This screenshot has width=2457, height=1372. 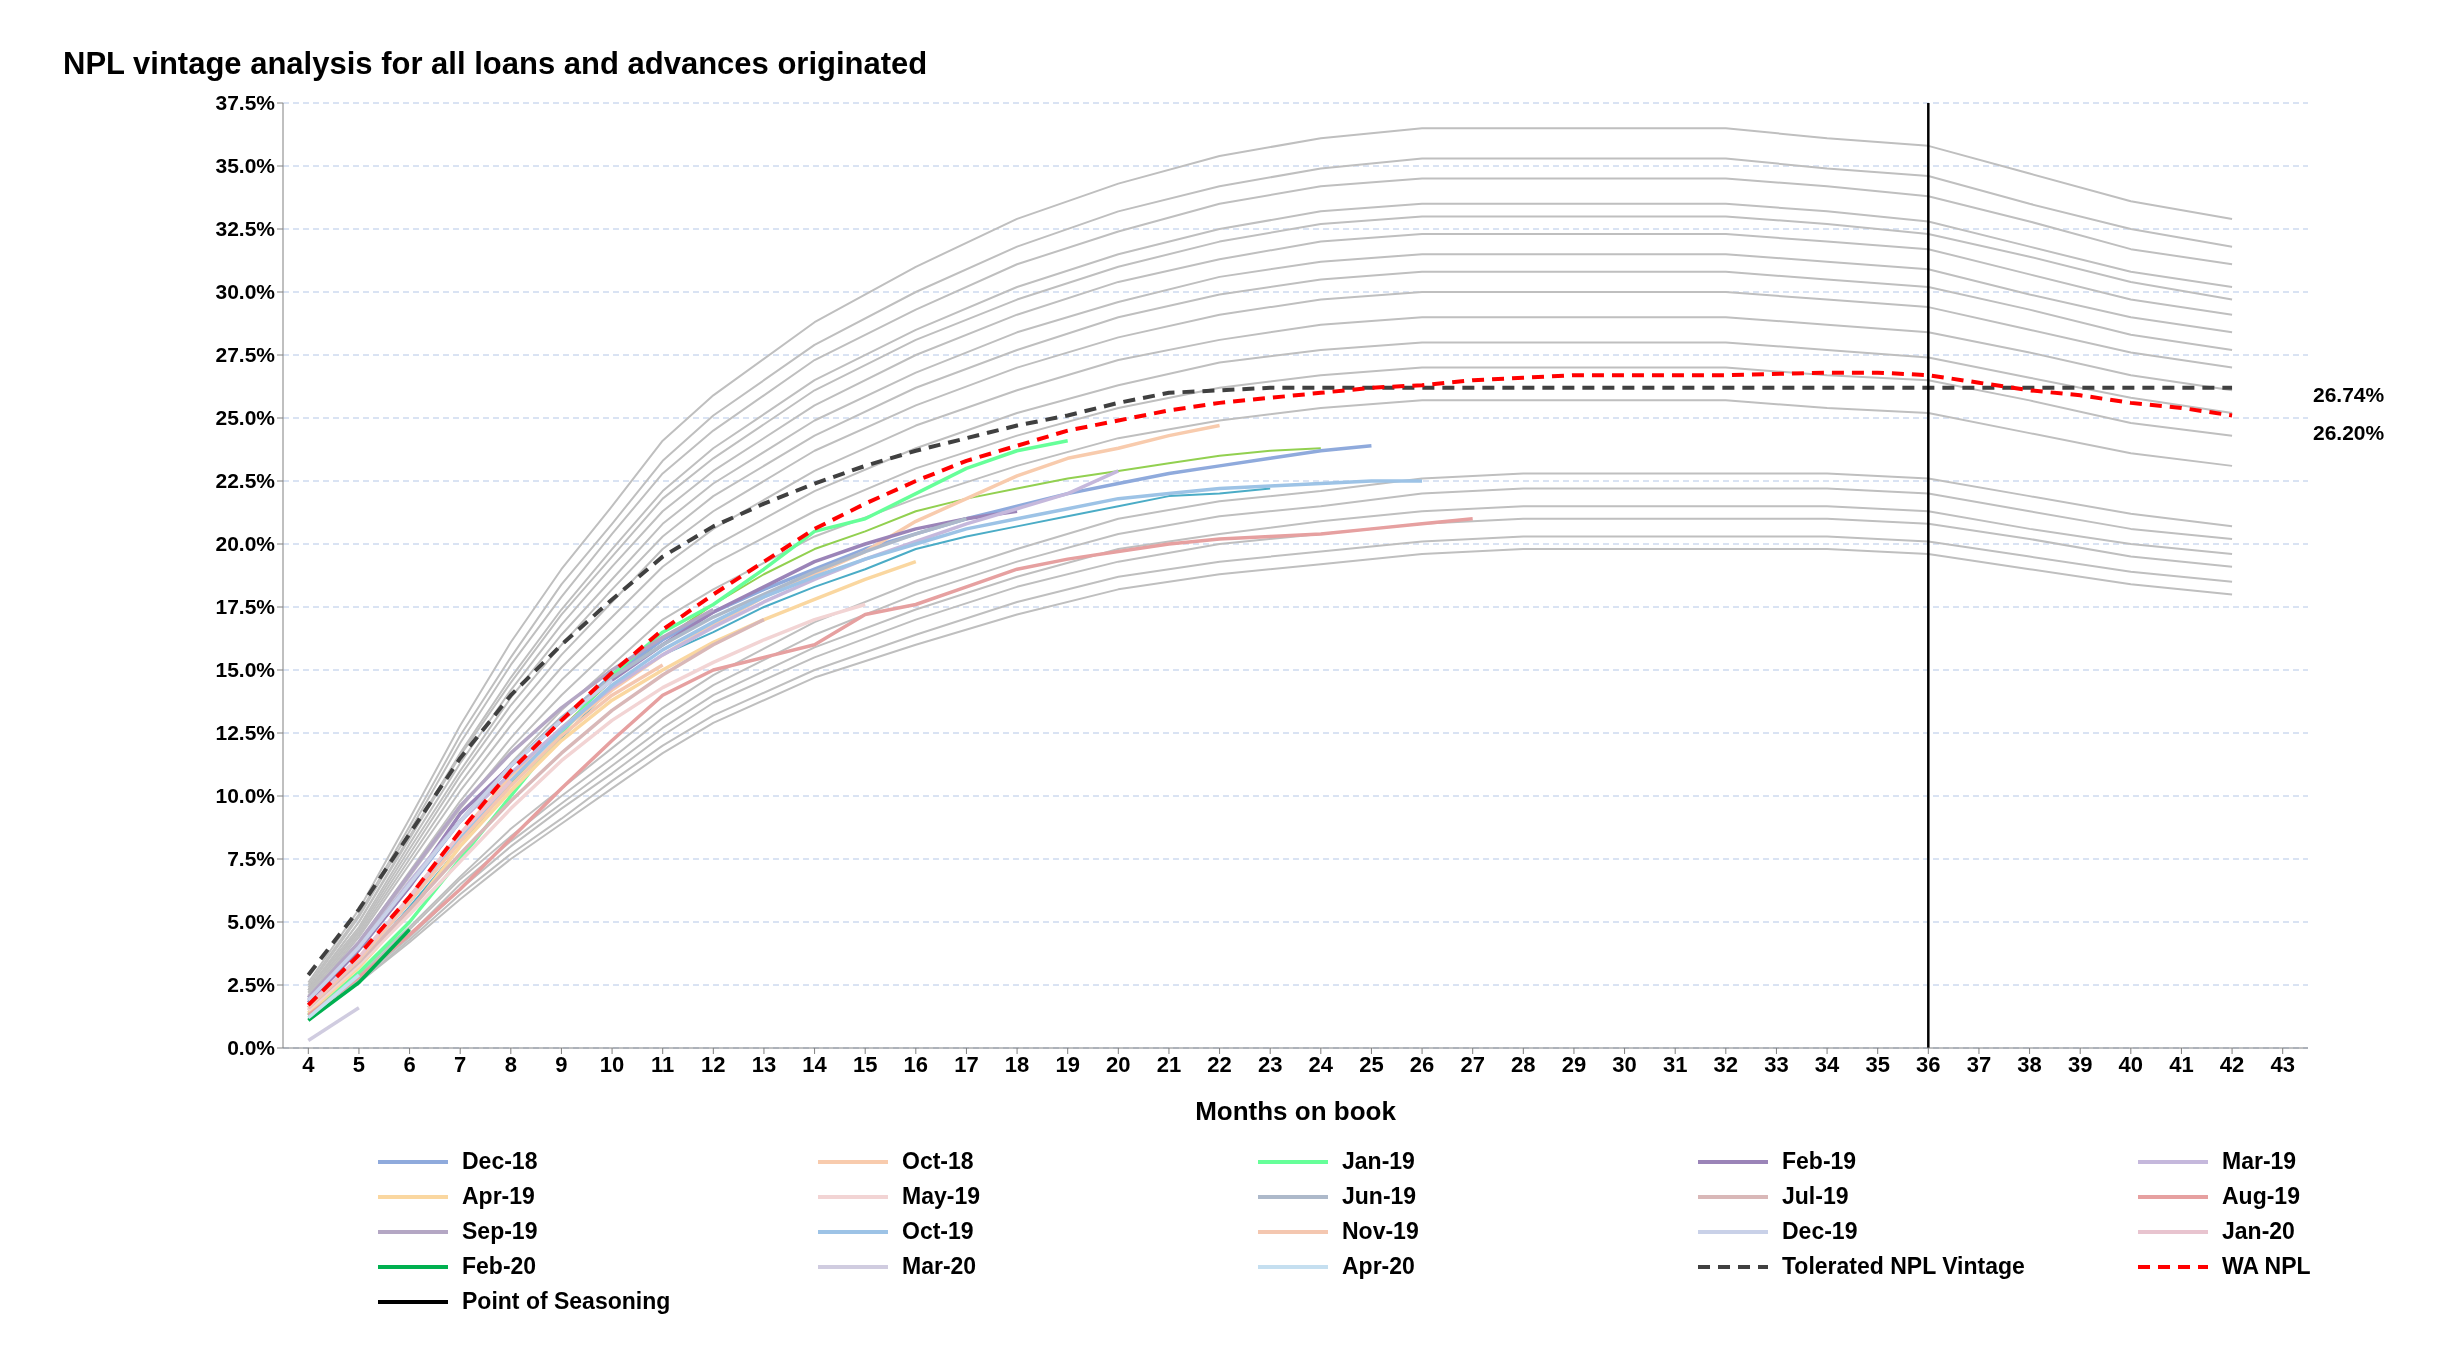 I want to click on legend-label: Jan-19, so click(x=1378, y=1161).